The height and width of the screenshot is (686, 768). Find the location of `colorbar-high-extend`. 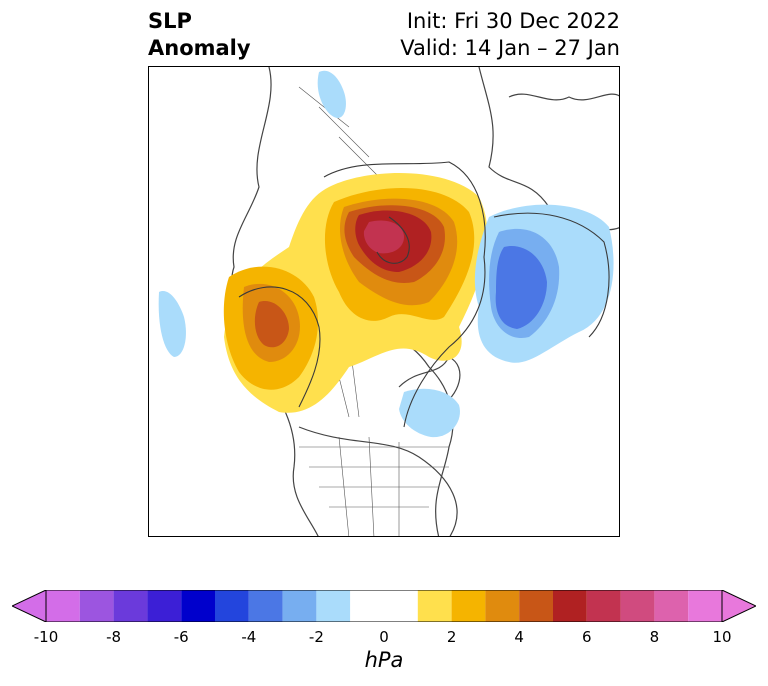

colorbar-high-extend is located at coordinates (738, 606).